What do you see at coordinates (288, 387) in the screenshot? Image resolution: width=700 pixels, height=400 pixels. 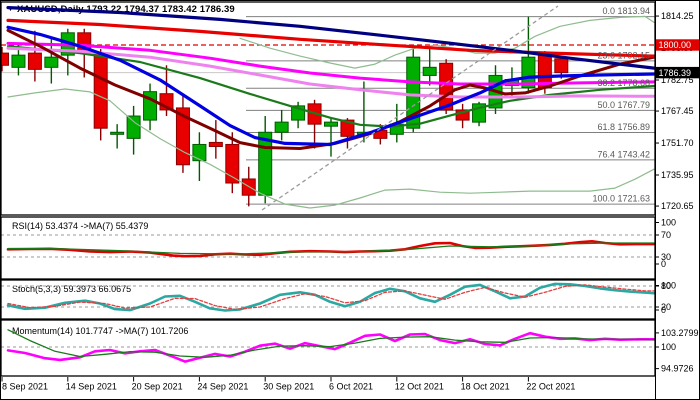 I see `date-label: 30 Sep 2021` at bounding box center [288, 387].